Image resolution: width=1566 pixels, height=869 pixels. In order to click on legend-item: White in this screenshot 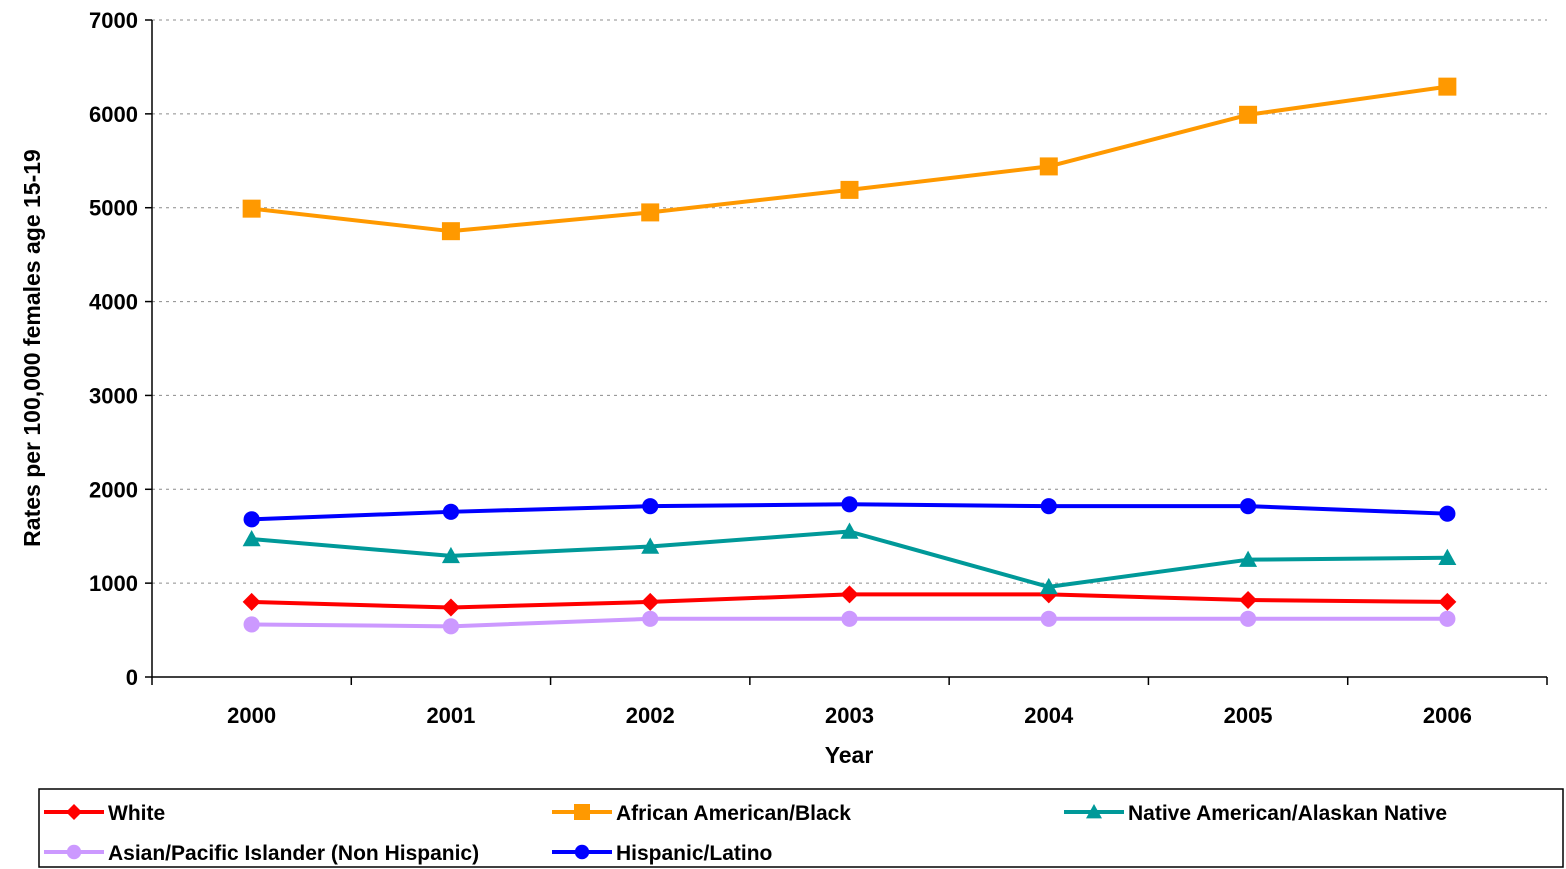, I will do `click(104, 813)`.